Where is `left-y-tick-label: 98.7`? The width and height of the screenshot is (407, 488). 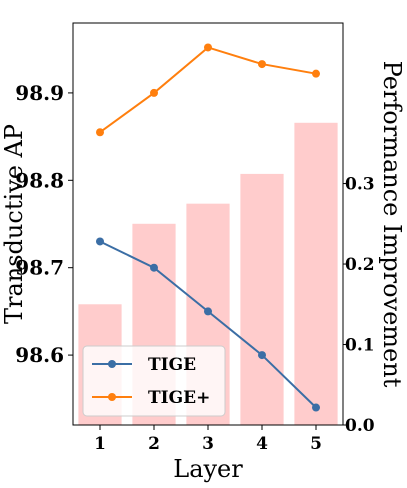
left-y-tick-label: 98.7 is located at coordinates (39, 268).